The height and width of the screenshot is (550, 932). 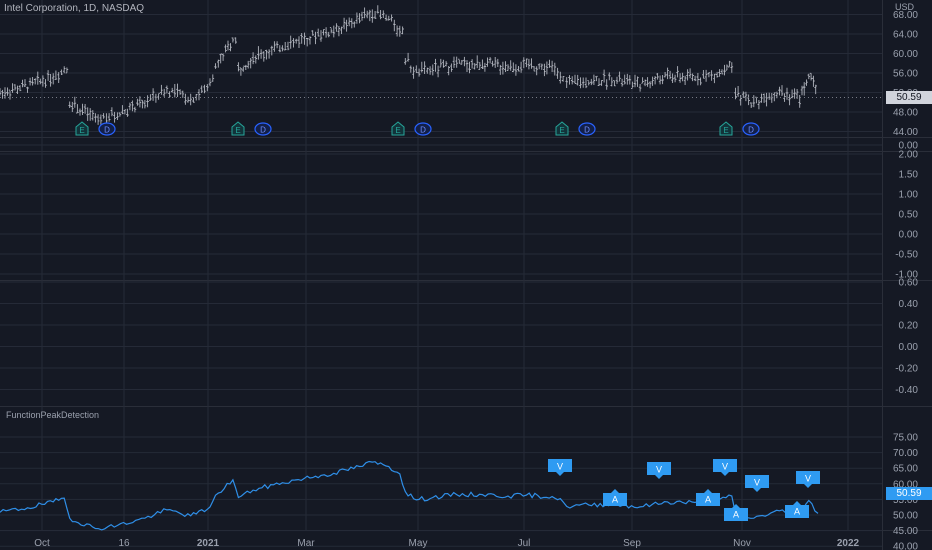 I want to click on indicator-last-value-label: 50.59, so click(x=909, y=493).